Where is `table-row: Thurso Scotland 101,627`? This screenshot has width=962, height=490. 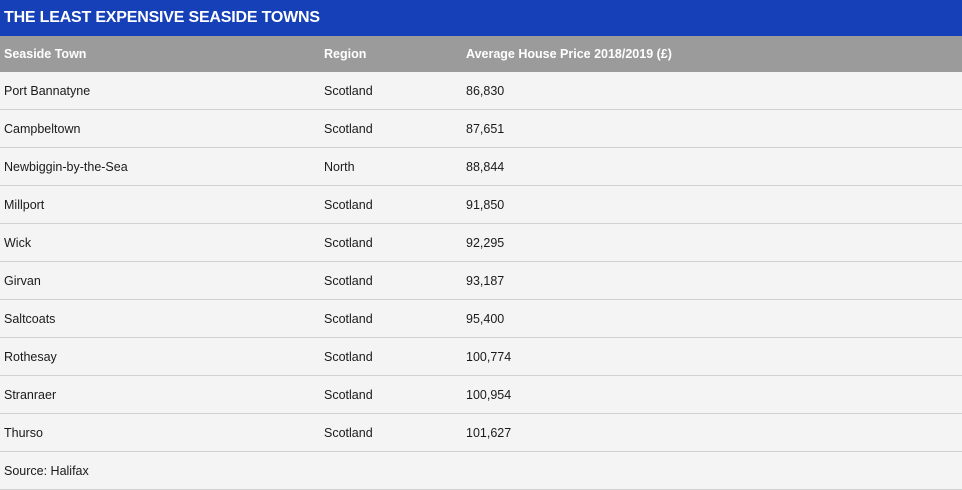 table-row: Thurso Scotland 101,627 is located at coordinates (481, 433).